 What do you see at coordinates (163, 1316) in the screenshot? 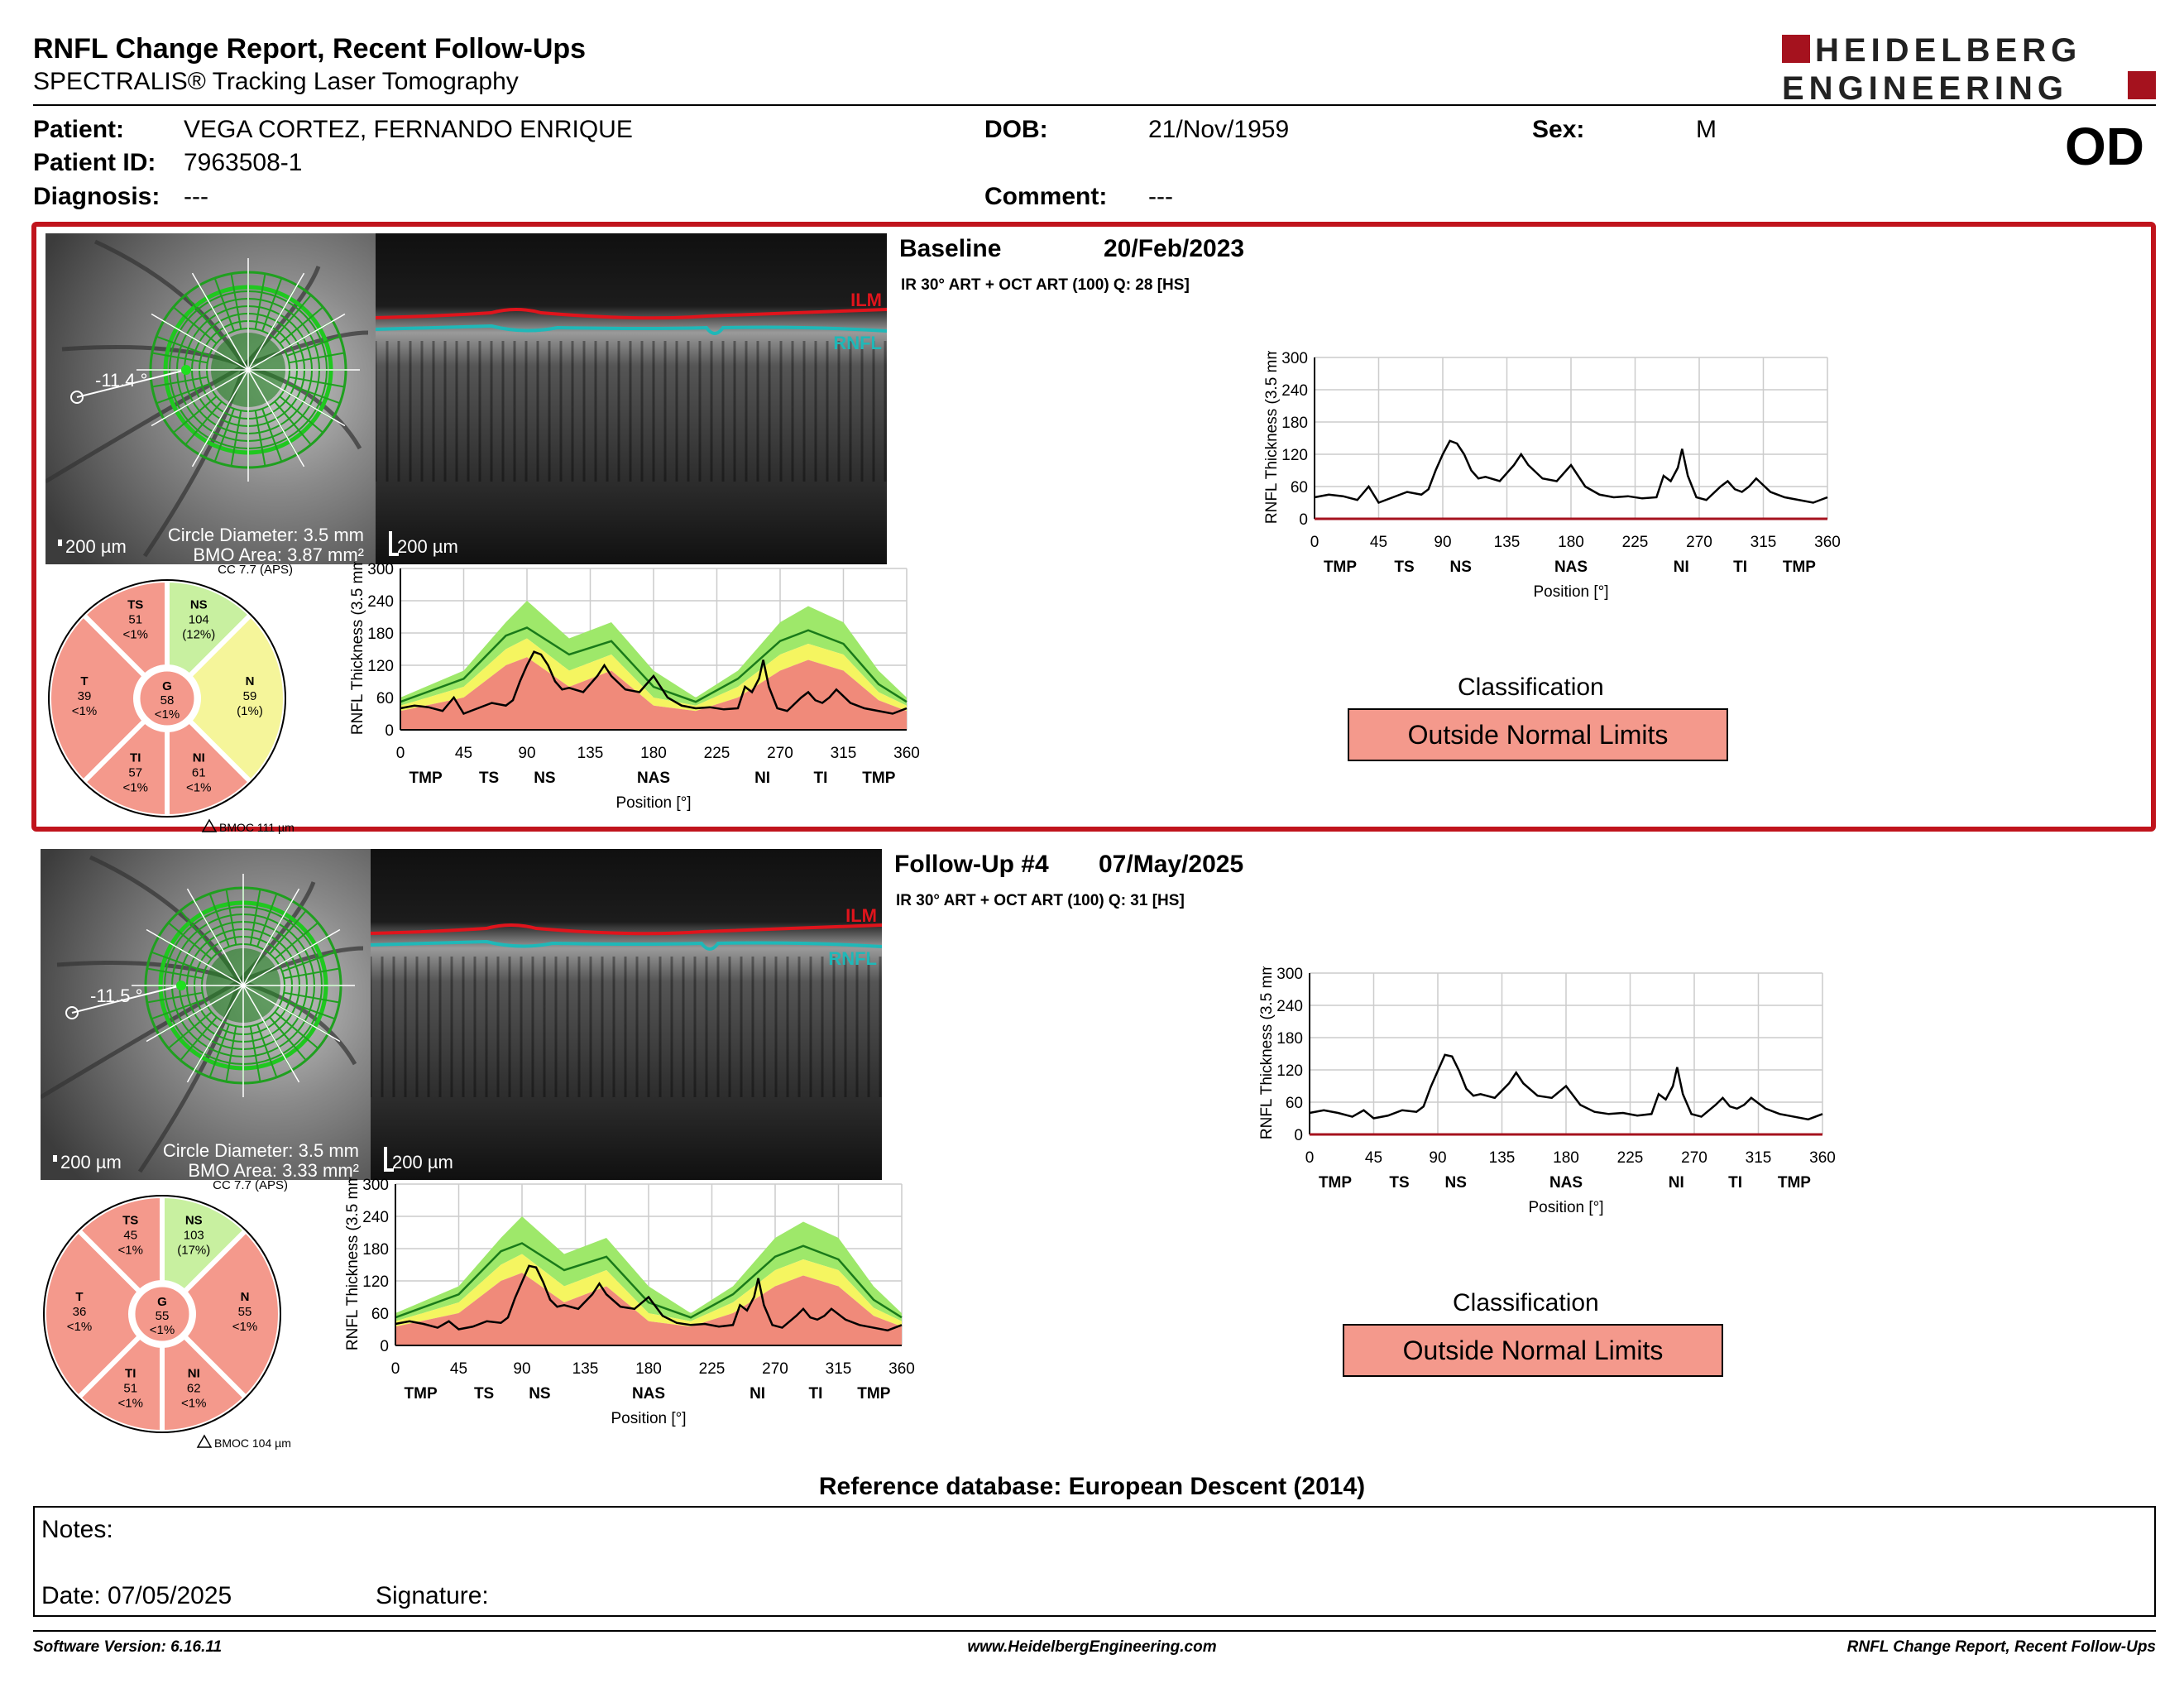
I see `svg-text: 55` at bounding box center [163, 1316].